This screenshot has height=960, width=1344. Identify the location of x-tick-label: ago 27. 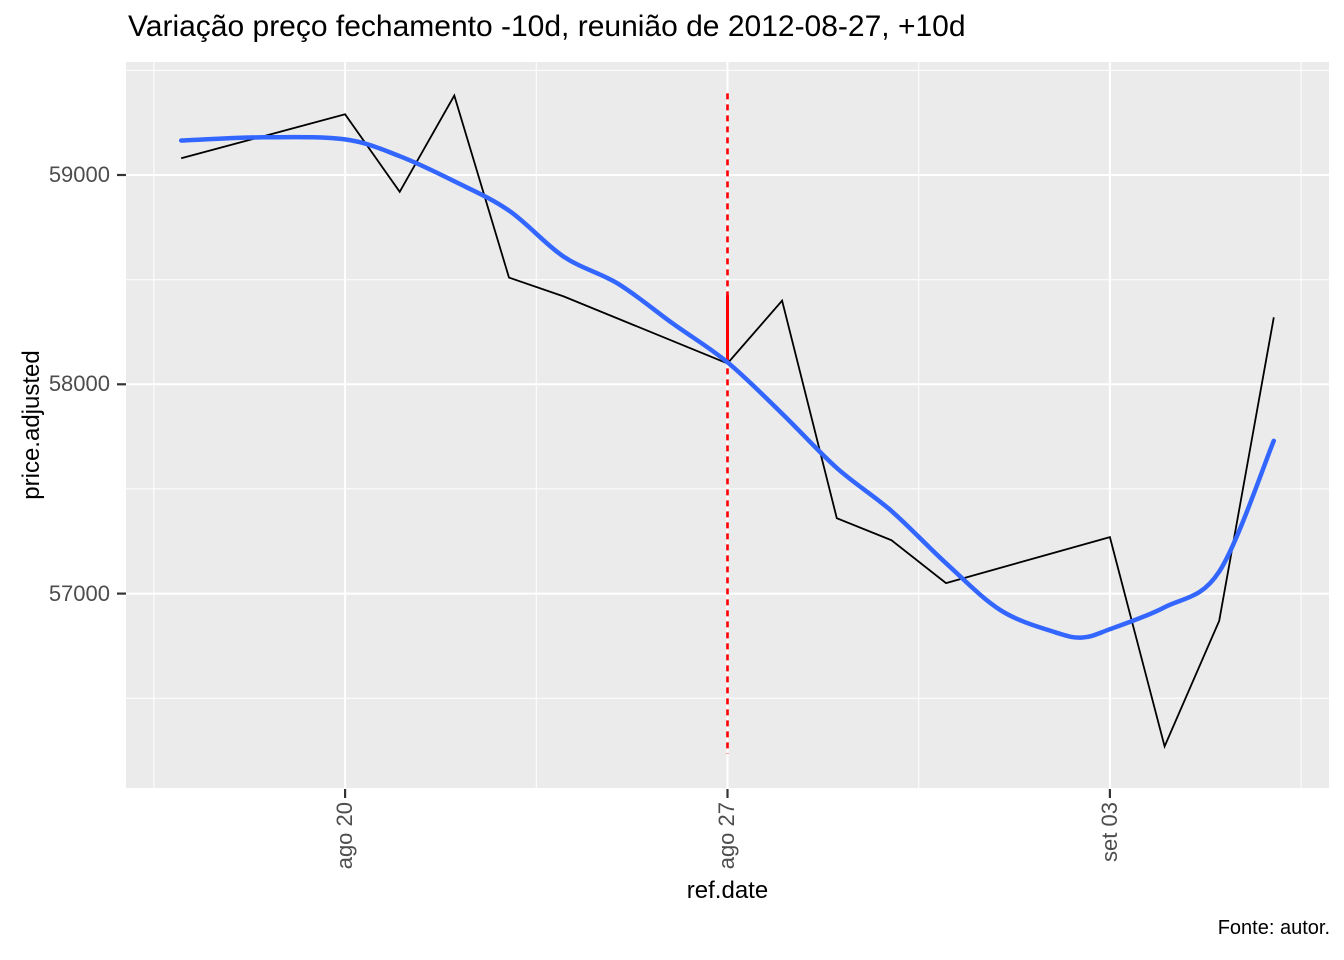
(727, 835).